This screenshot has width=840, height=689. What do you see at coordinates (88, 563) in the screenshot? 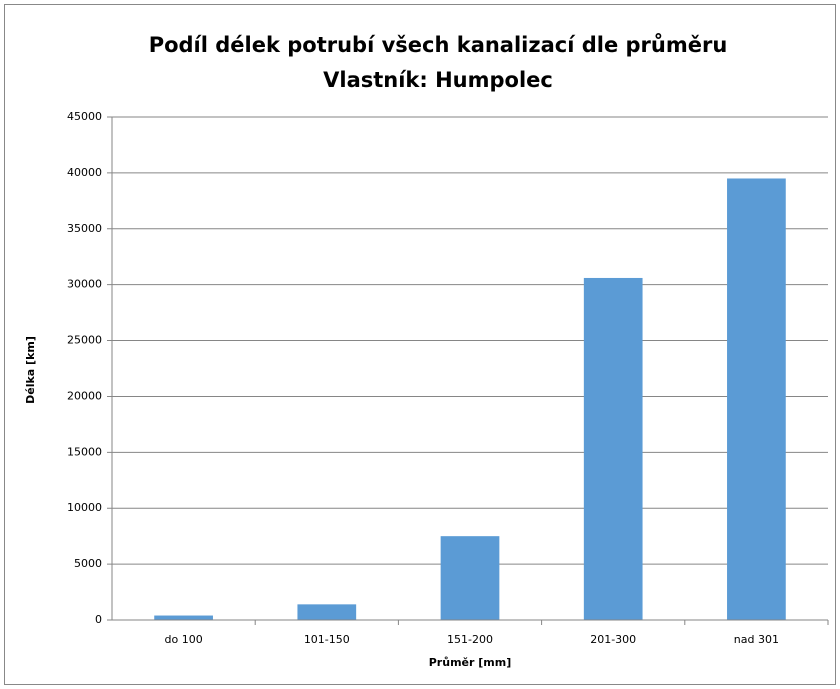
I see `y-tick-label: 5000` at bounding box center [88, 563].